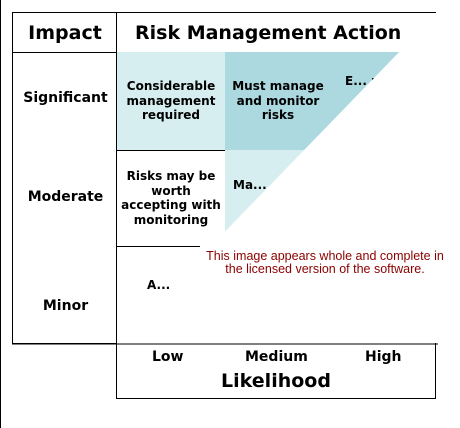  I want to click on cell-significant-medium-text: Must manage and monitor risks, so click(278, 101).